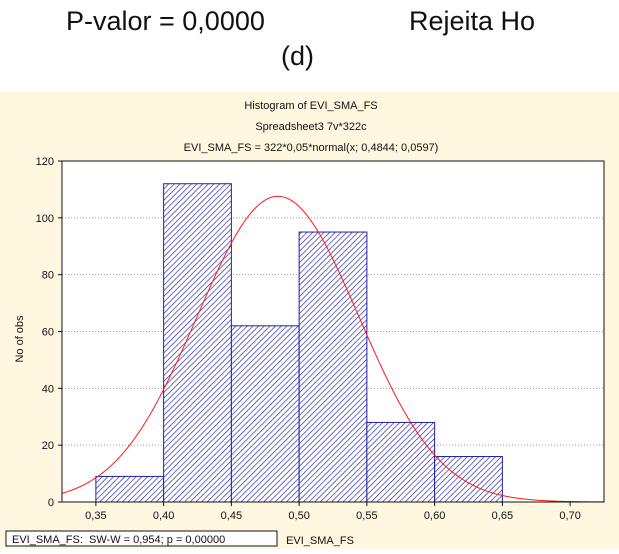 The height and width of the screenshot is (554, 619). Describe the element at coordinates (297, 56) in the screenshot. I see `panel-label: (d)` at that location.